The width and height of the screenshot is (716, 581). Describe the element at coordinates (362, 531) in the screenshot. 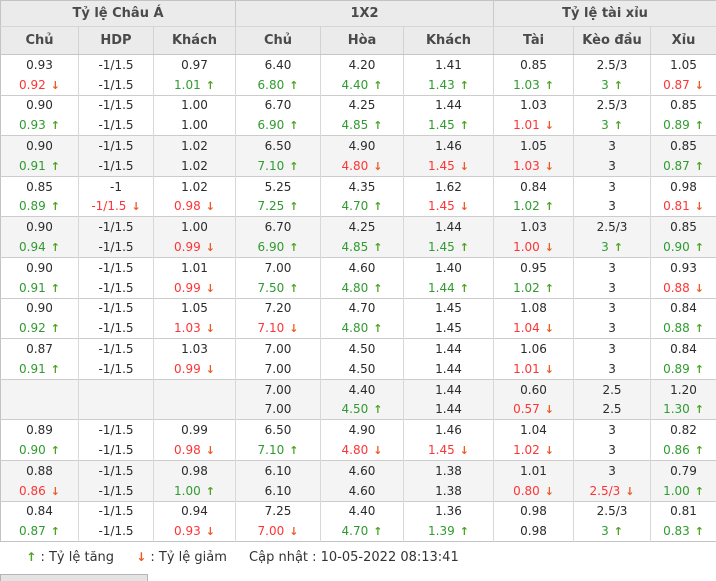

I see `odds-cell: 4.70 ↑` at that location.